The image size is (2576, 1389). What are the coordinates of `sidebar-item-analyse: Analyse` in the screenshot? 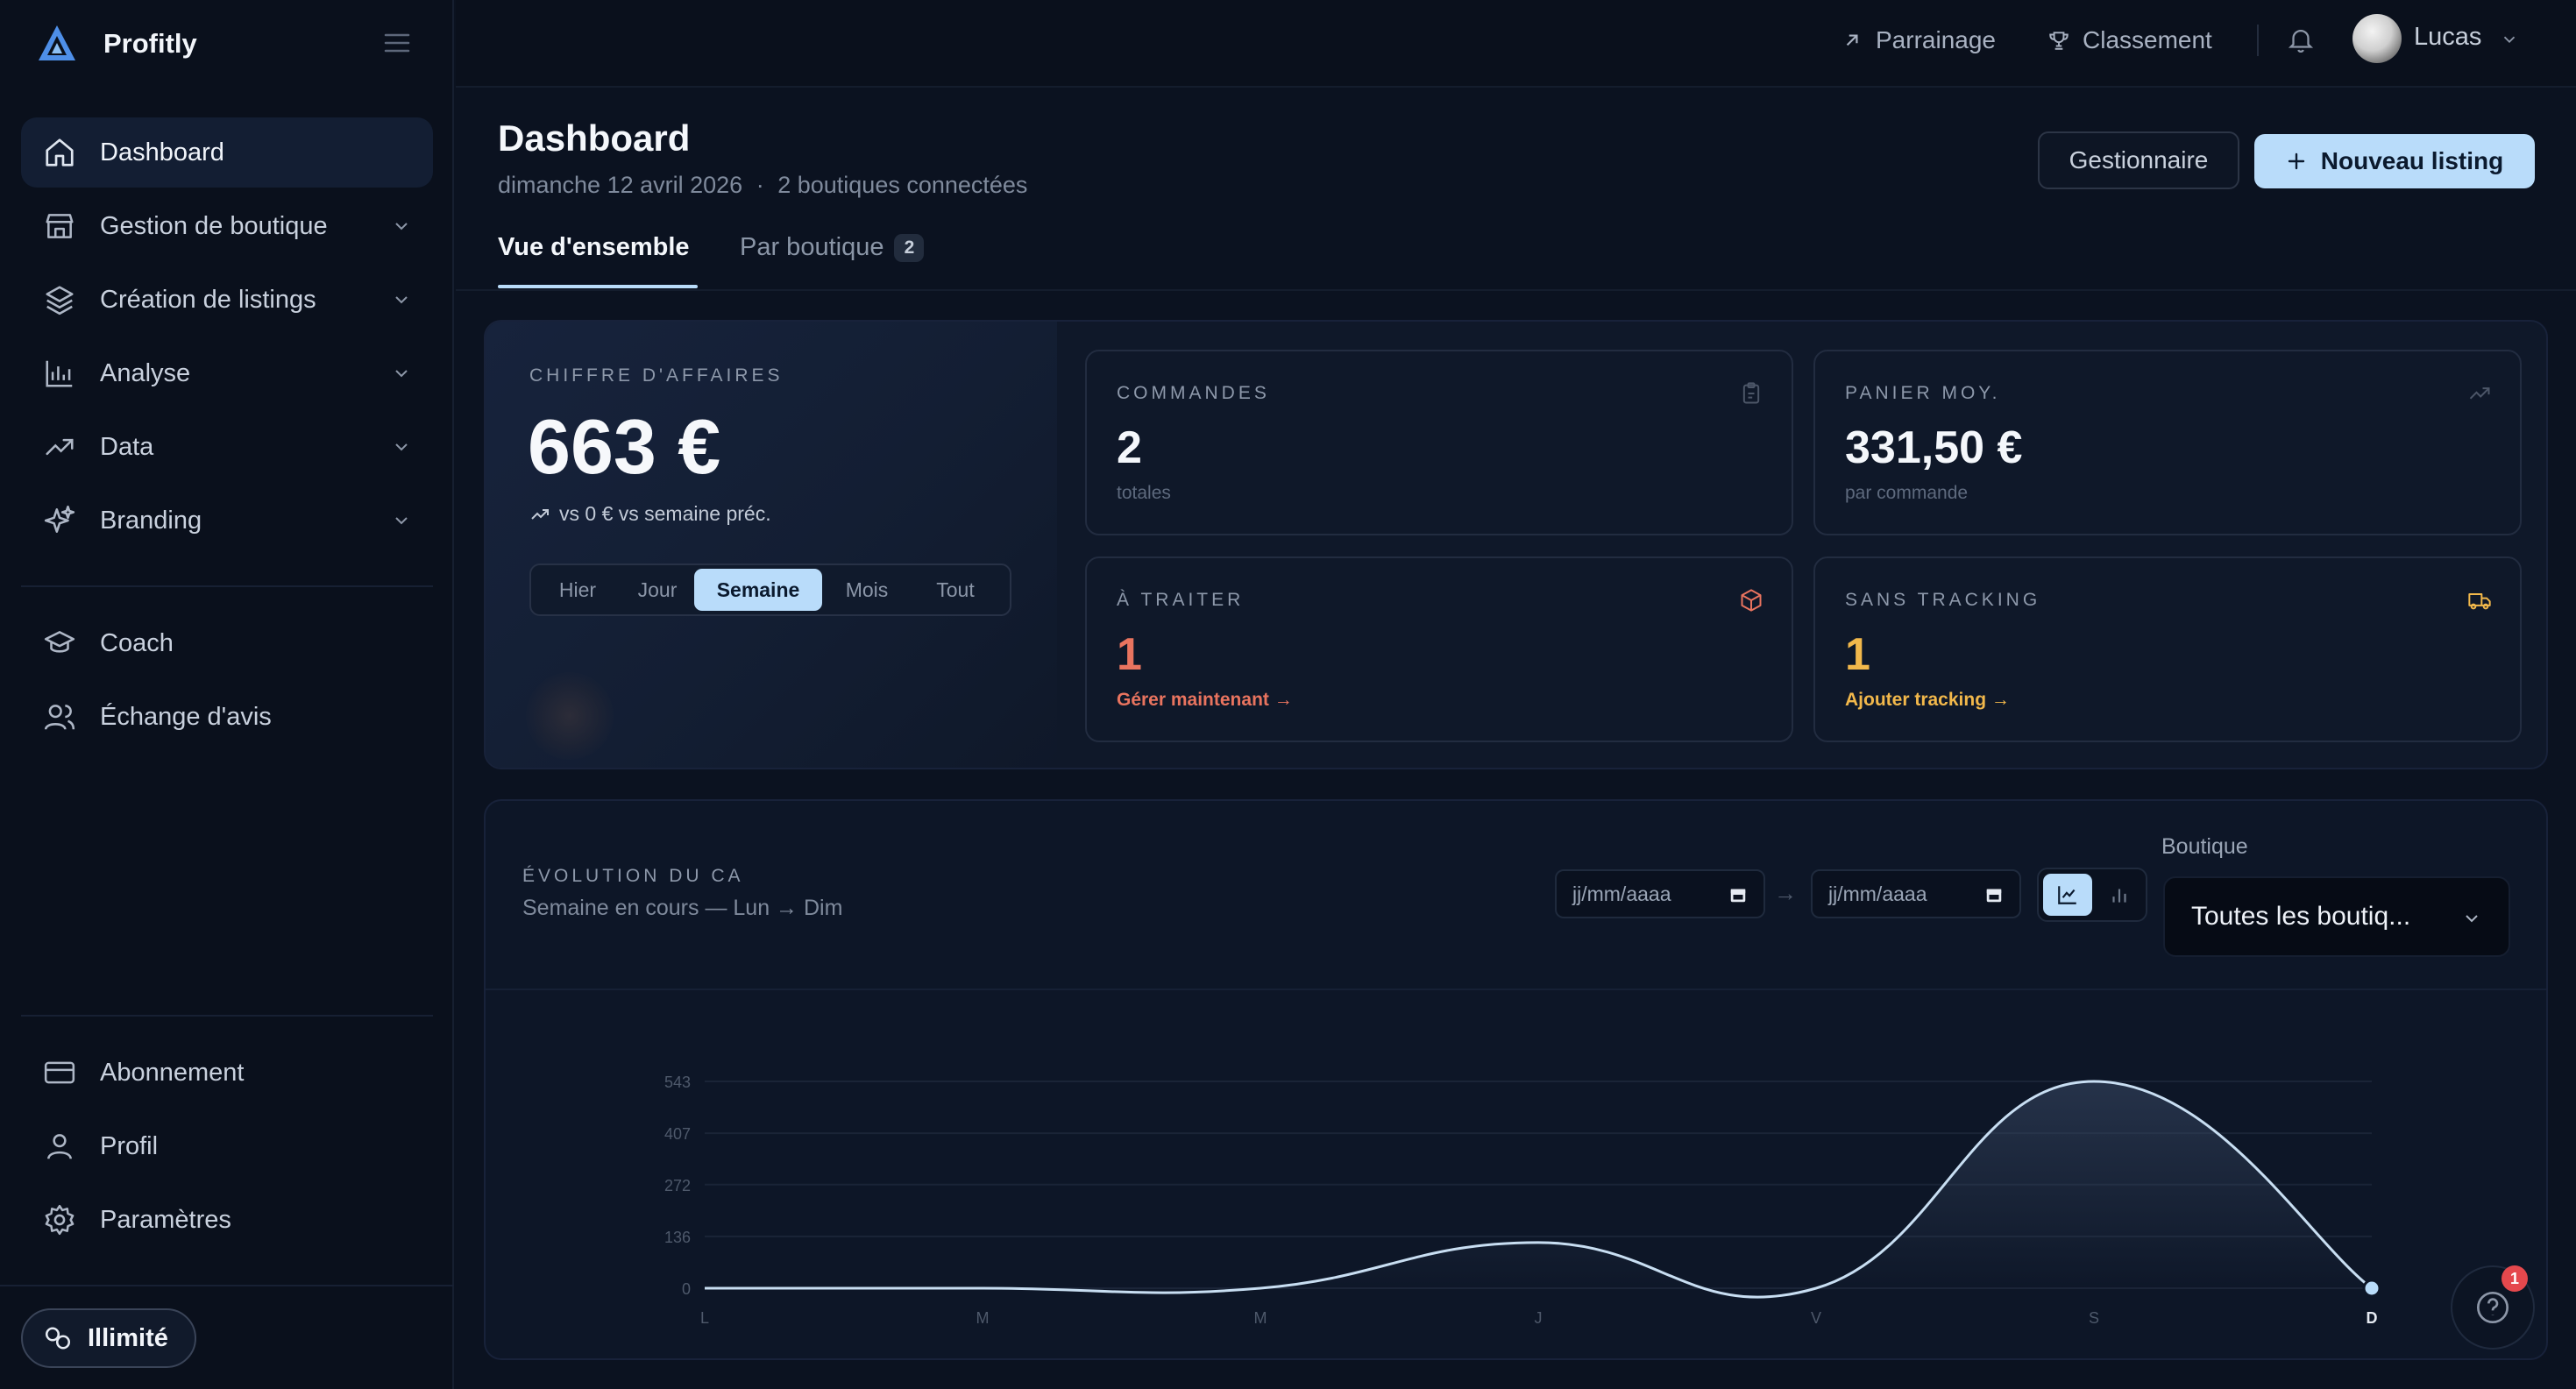 It's located at (227, 373).